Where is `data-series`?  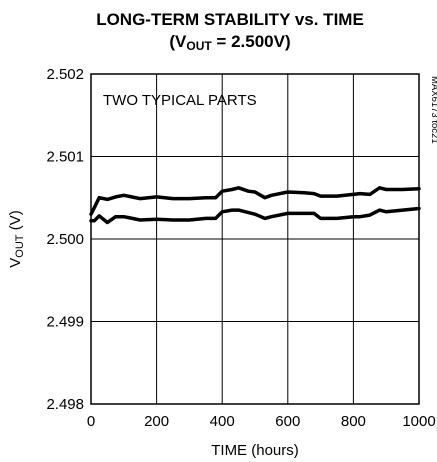 data-series is located at coordinates (255, 205).